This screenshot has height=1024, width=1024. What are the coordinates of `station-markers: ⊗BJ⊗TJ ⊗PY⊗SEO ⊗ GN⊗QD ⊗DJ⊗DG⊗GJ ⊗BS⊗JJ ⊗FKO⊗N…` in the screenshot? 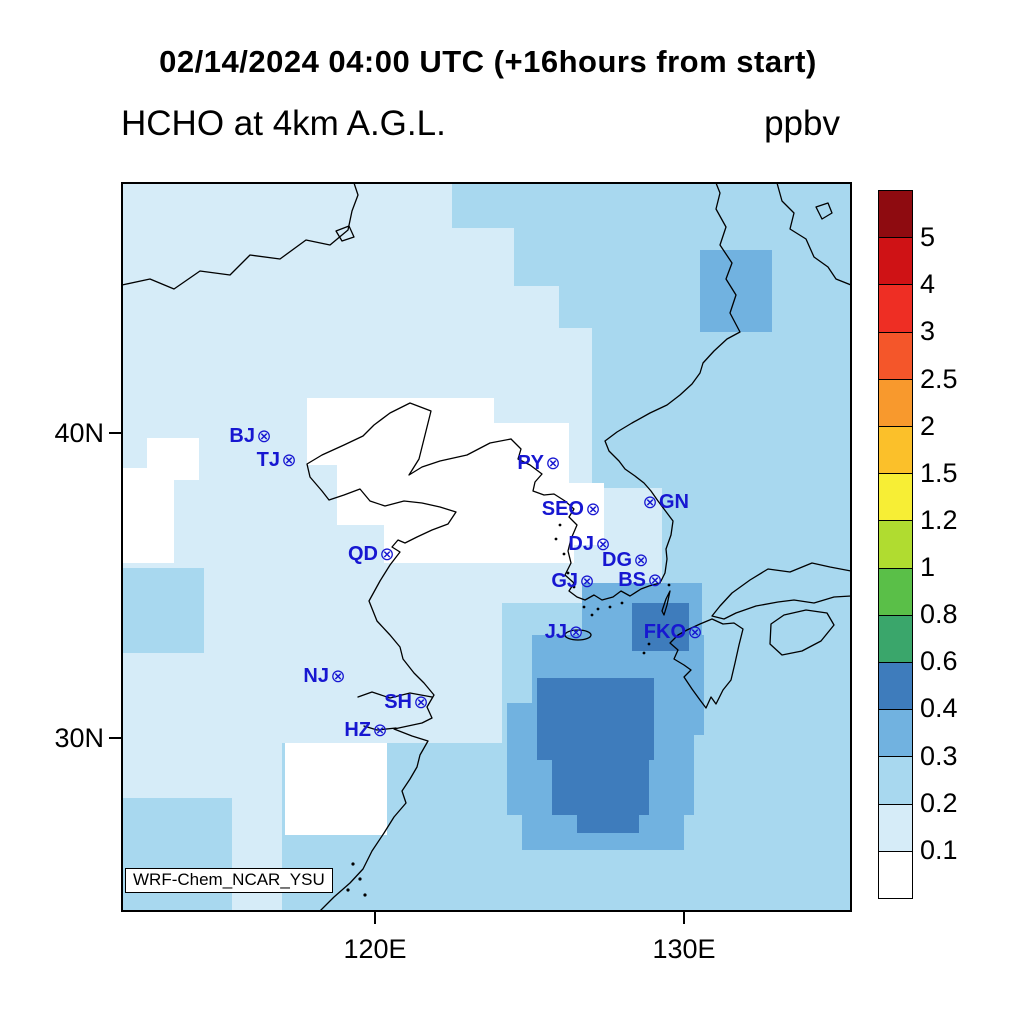 It's located at (465, 583).